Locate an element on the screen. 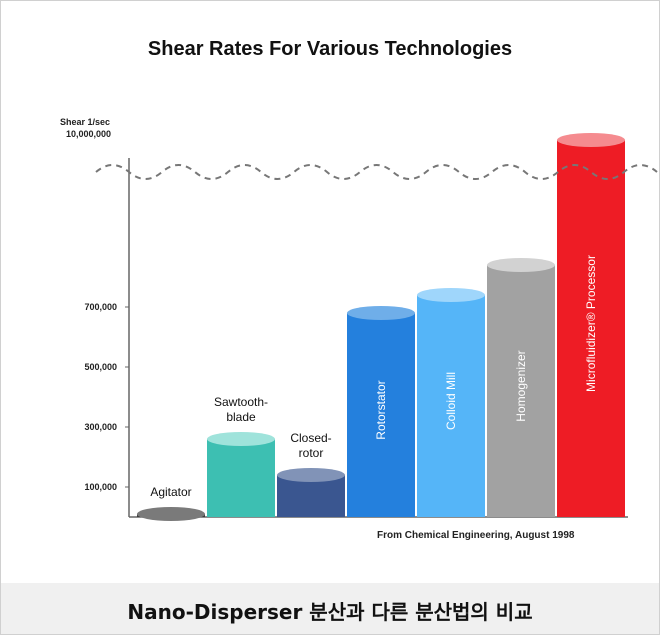 The height and width of the screenshot is (635, 660). bar-label: rotor is located at coordinates (311, 453).